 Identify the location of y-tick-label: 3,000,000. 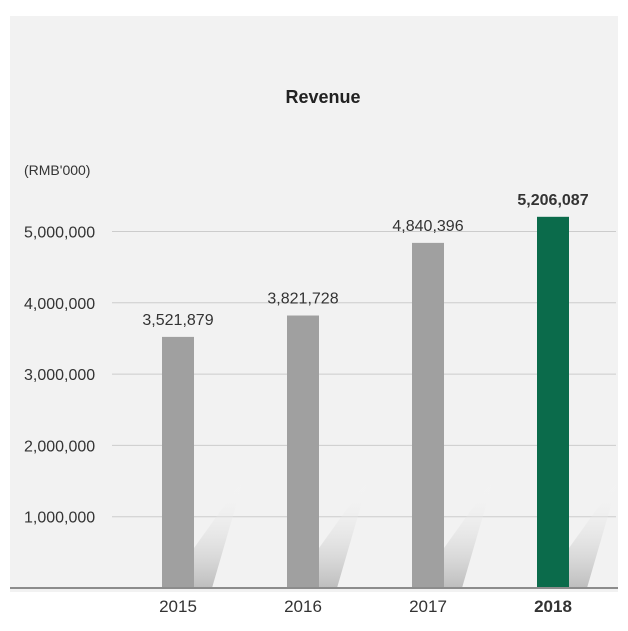
(59, 375).